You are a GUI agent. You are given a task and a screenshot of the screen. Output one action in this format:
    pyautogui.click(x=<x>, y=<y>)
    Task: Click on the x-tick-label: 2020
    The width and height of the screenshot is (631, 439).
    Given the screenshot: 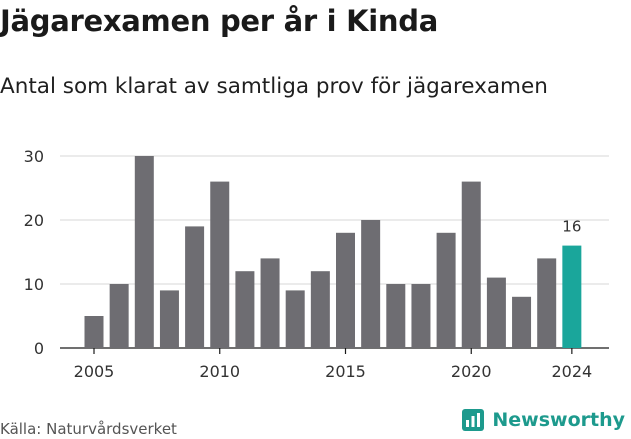 What is the action you would take?
    pyautogui.click(x=471, y=371)
    